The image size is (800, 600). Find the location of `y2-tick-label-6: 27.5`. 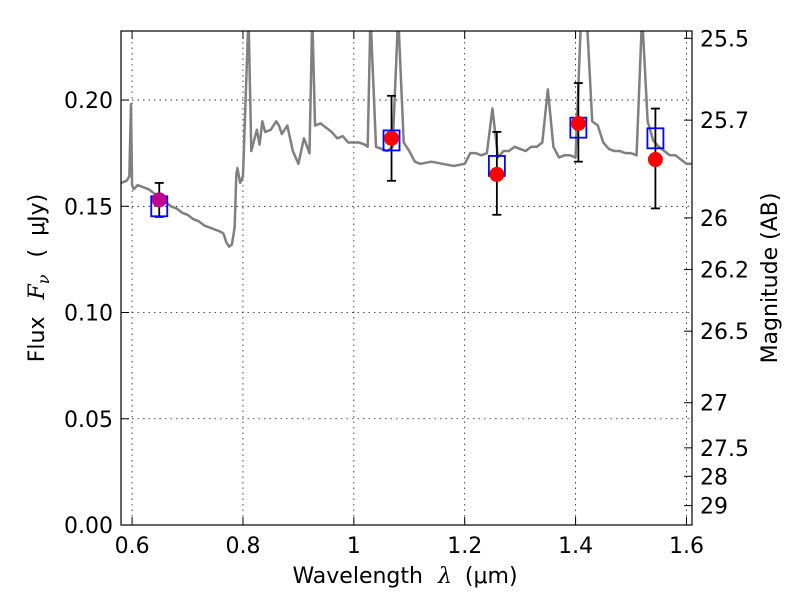

y2-tick-label-6: 27.5 is located at coordinates (724, 449).